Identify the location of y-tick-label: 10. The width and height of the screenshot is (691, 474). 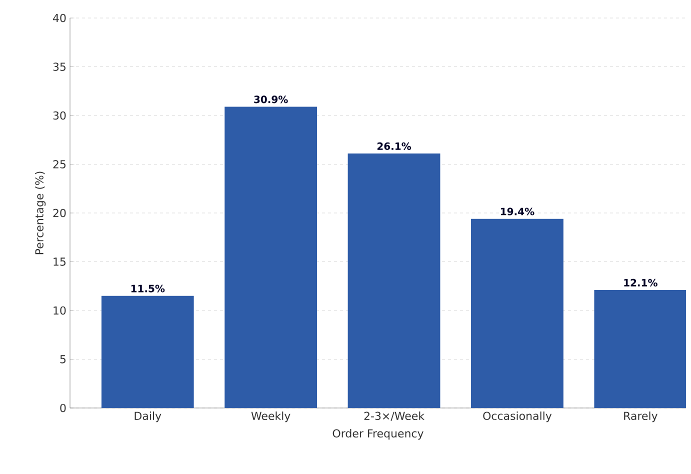
(60, 310).